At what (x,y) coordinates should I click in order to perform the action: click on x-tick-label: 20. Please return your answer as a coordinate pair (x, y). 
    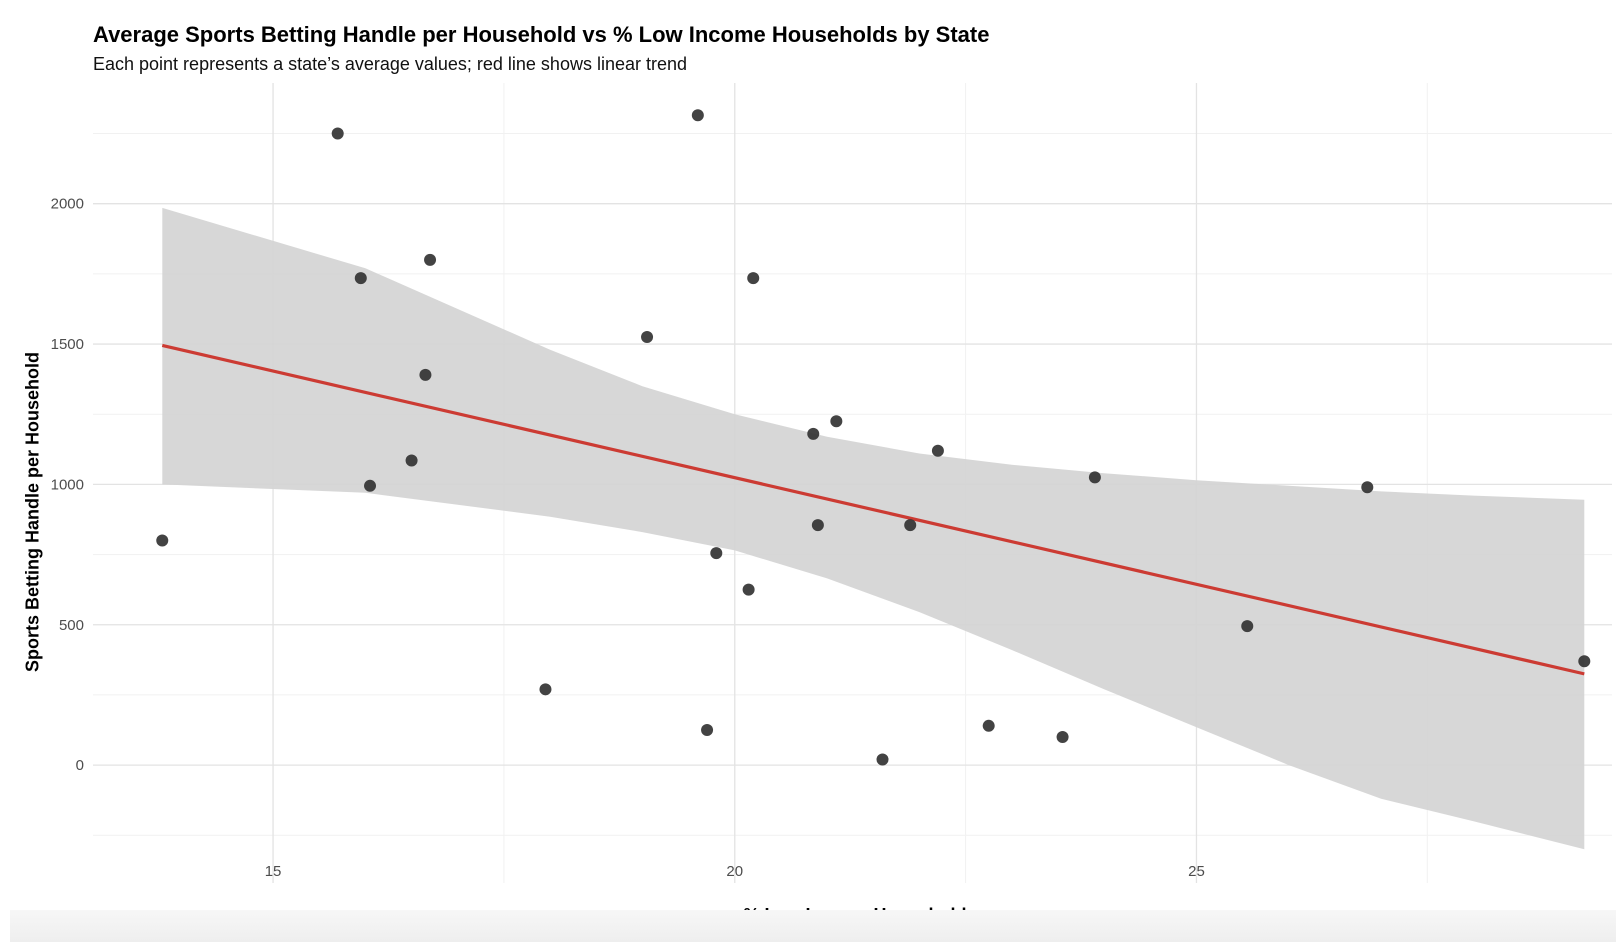
    Looking at the image, I should click on (734, 871).